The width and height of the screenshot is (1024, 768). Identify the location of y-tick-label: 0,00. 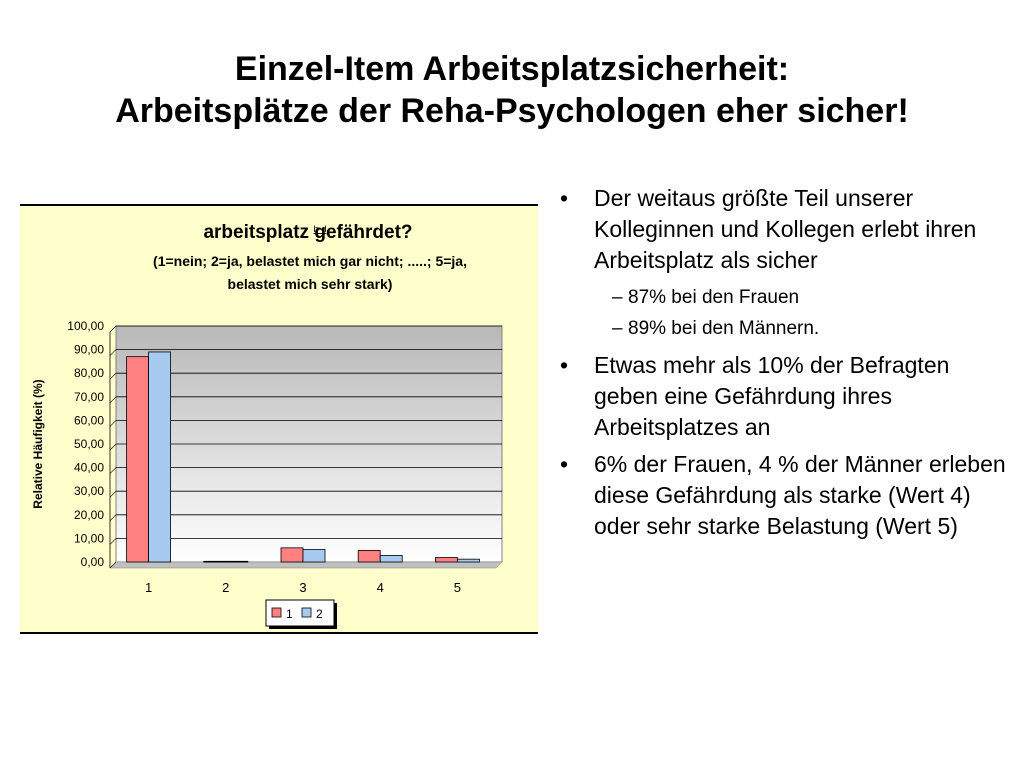
(93, 562).